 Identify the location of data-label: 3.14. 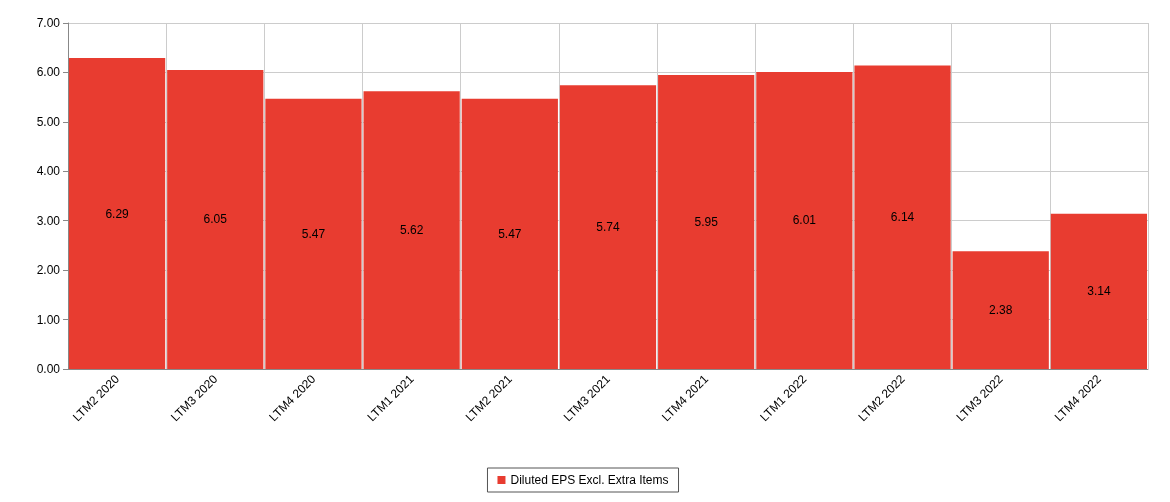
(1099, 291).